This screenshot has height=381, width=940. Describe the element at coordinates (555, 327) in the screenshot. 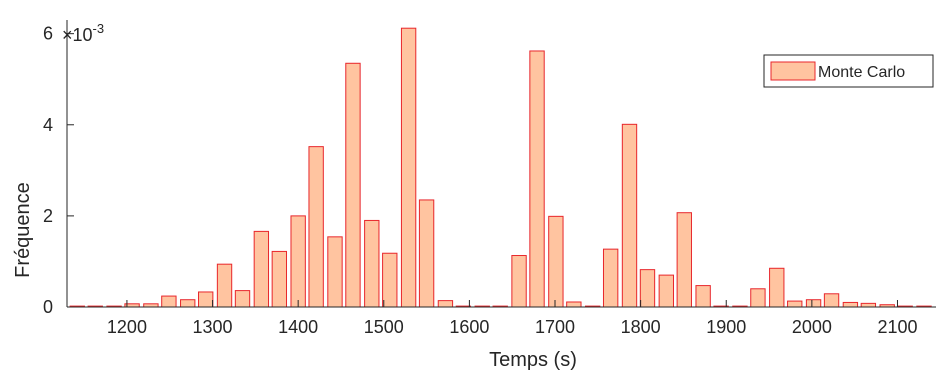

I see `x-tick-label: 1700` at that location.